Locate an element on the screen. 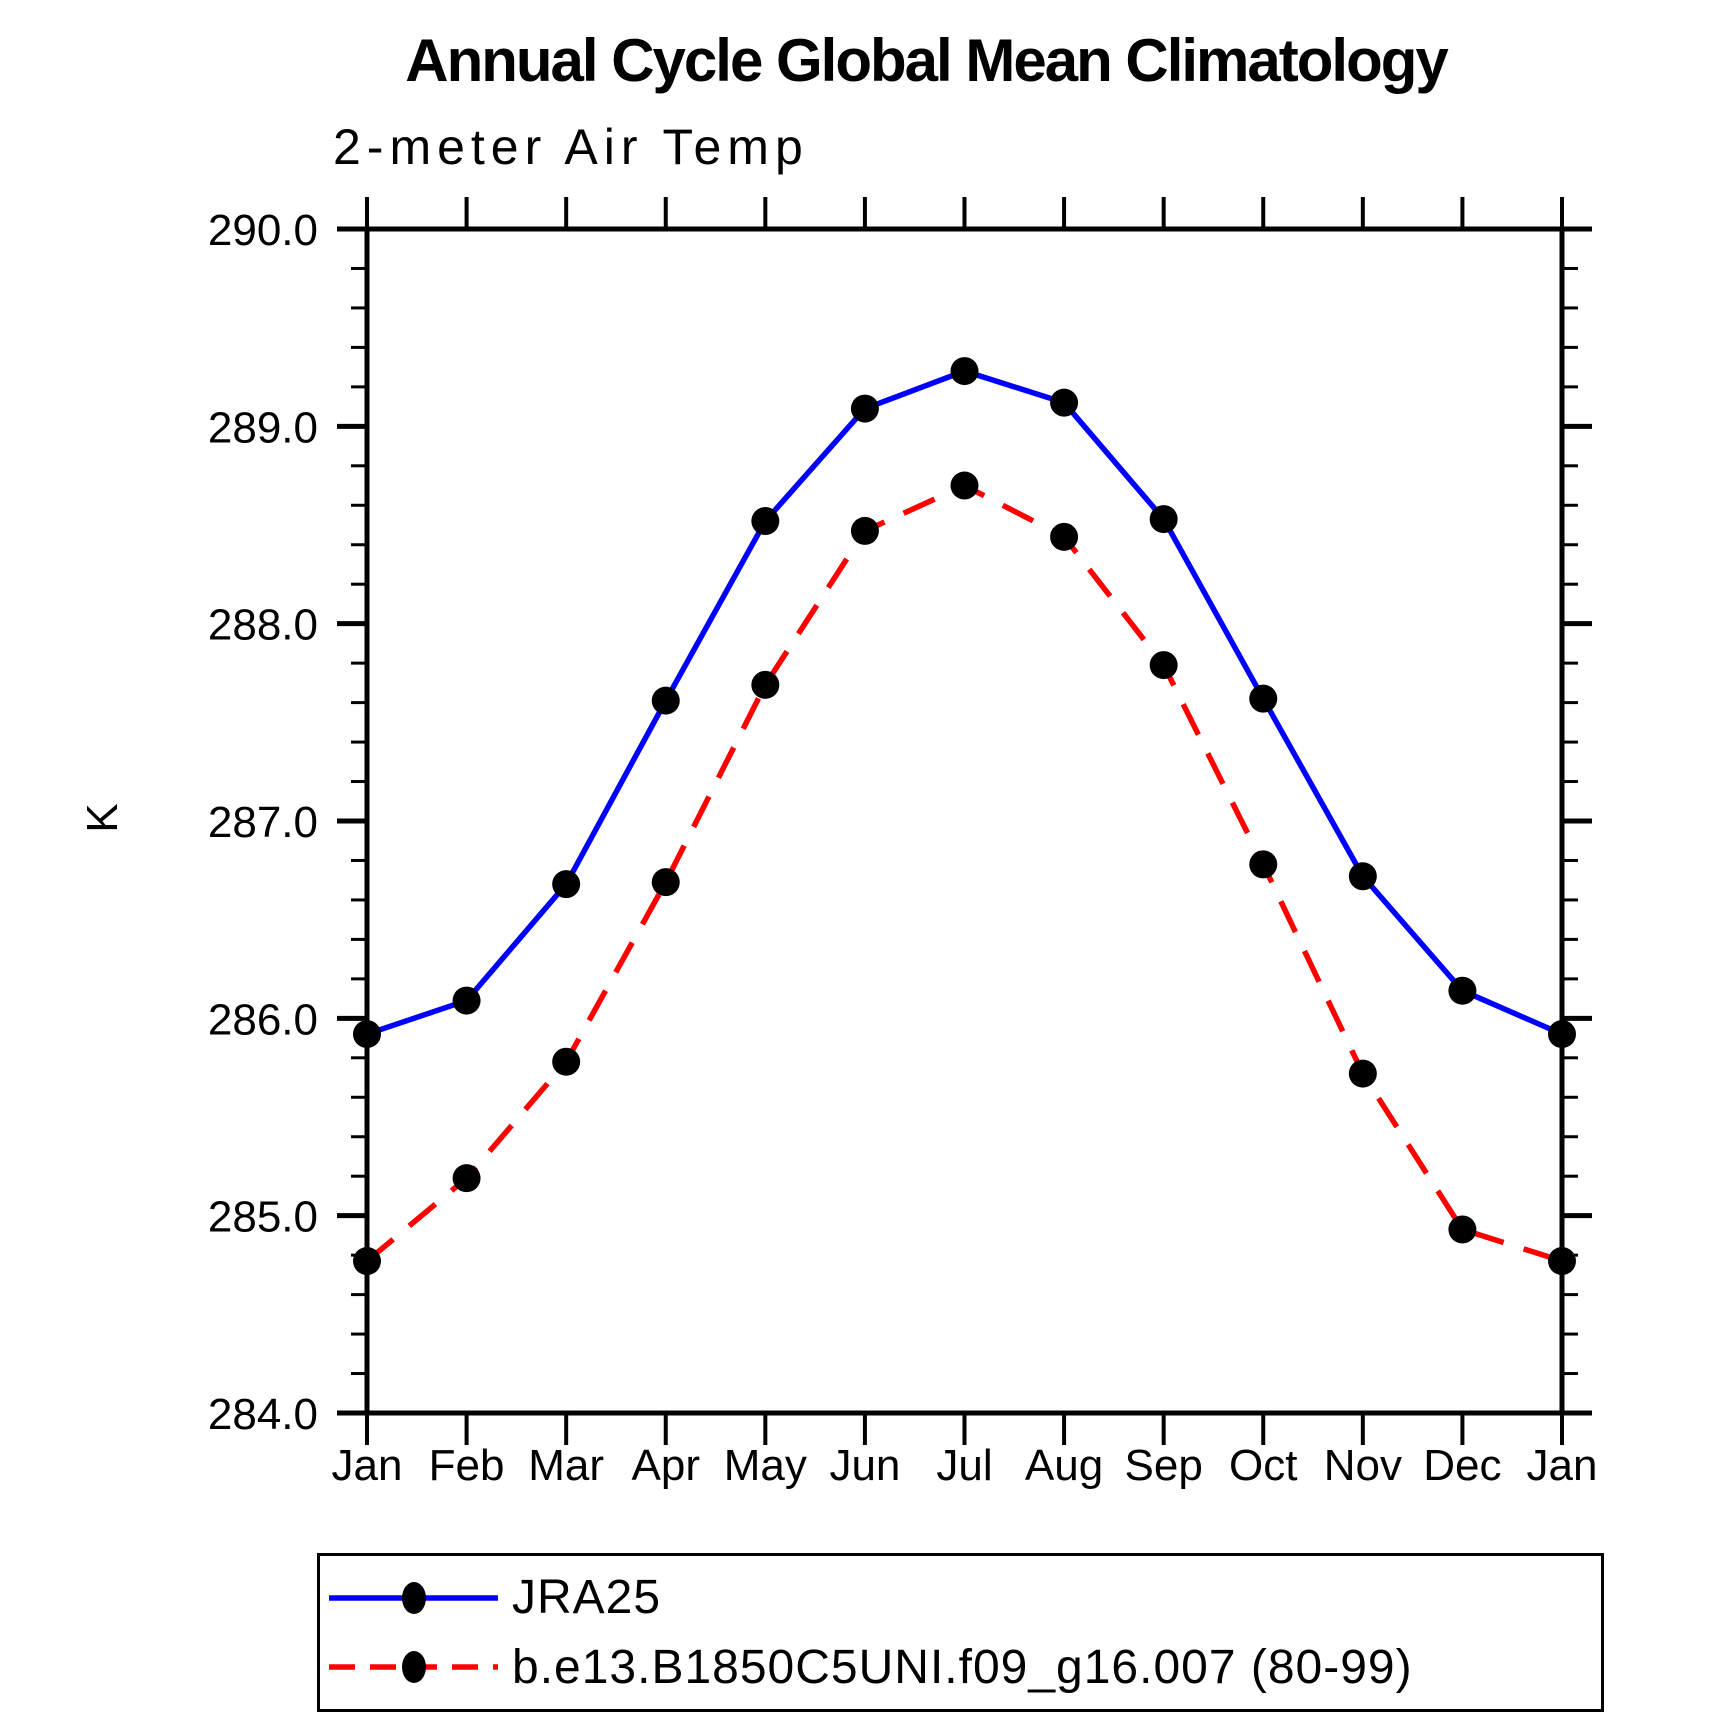 Image resolution: width=1710 pixels, height=1718 pixels. legend-line-sample-solid is located at coordinates (413, 1597).